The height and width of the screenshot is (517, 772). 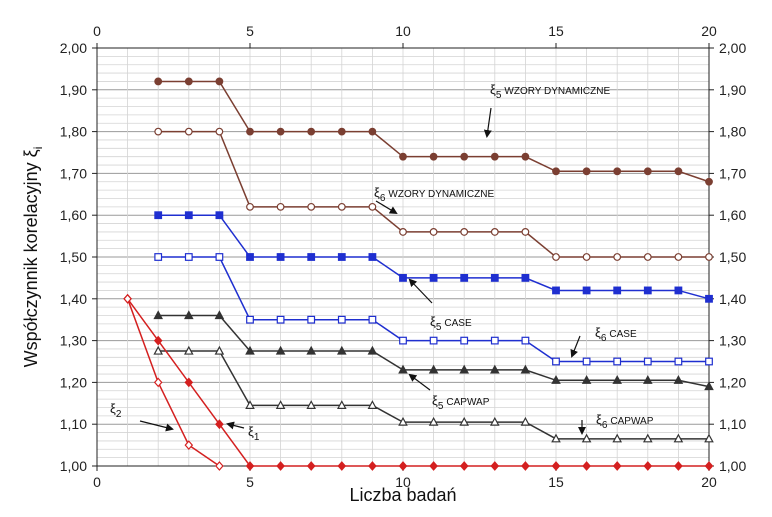 What do you see at coordinates (97, 31) in the screenshot?
I see `x-tick-label-top: 0` at bounding box center [97, 31].